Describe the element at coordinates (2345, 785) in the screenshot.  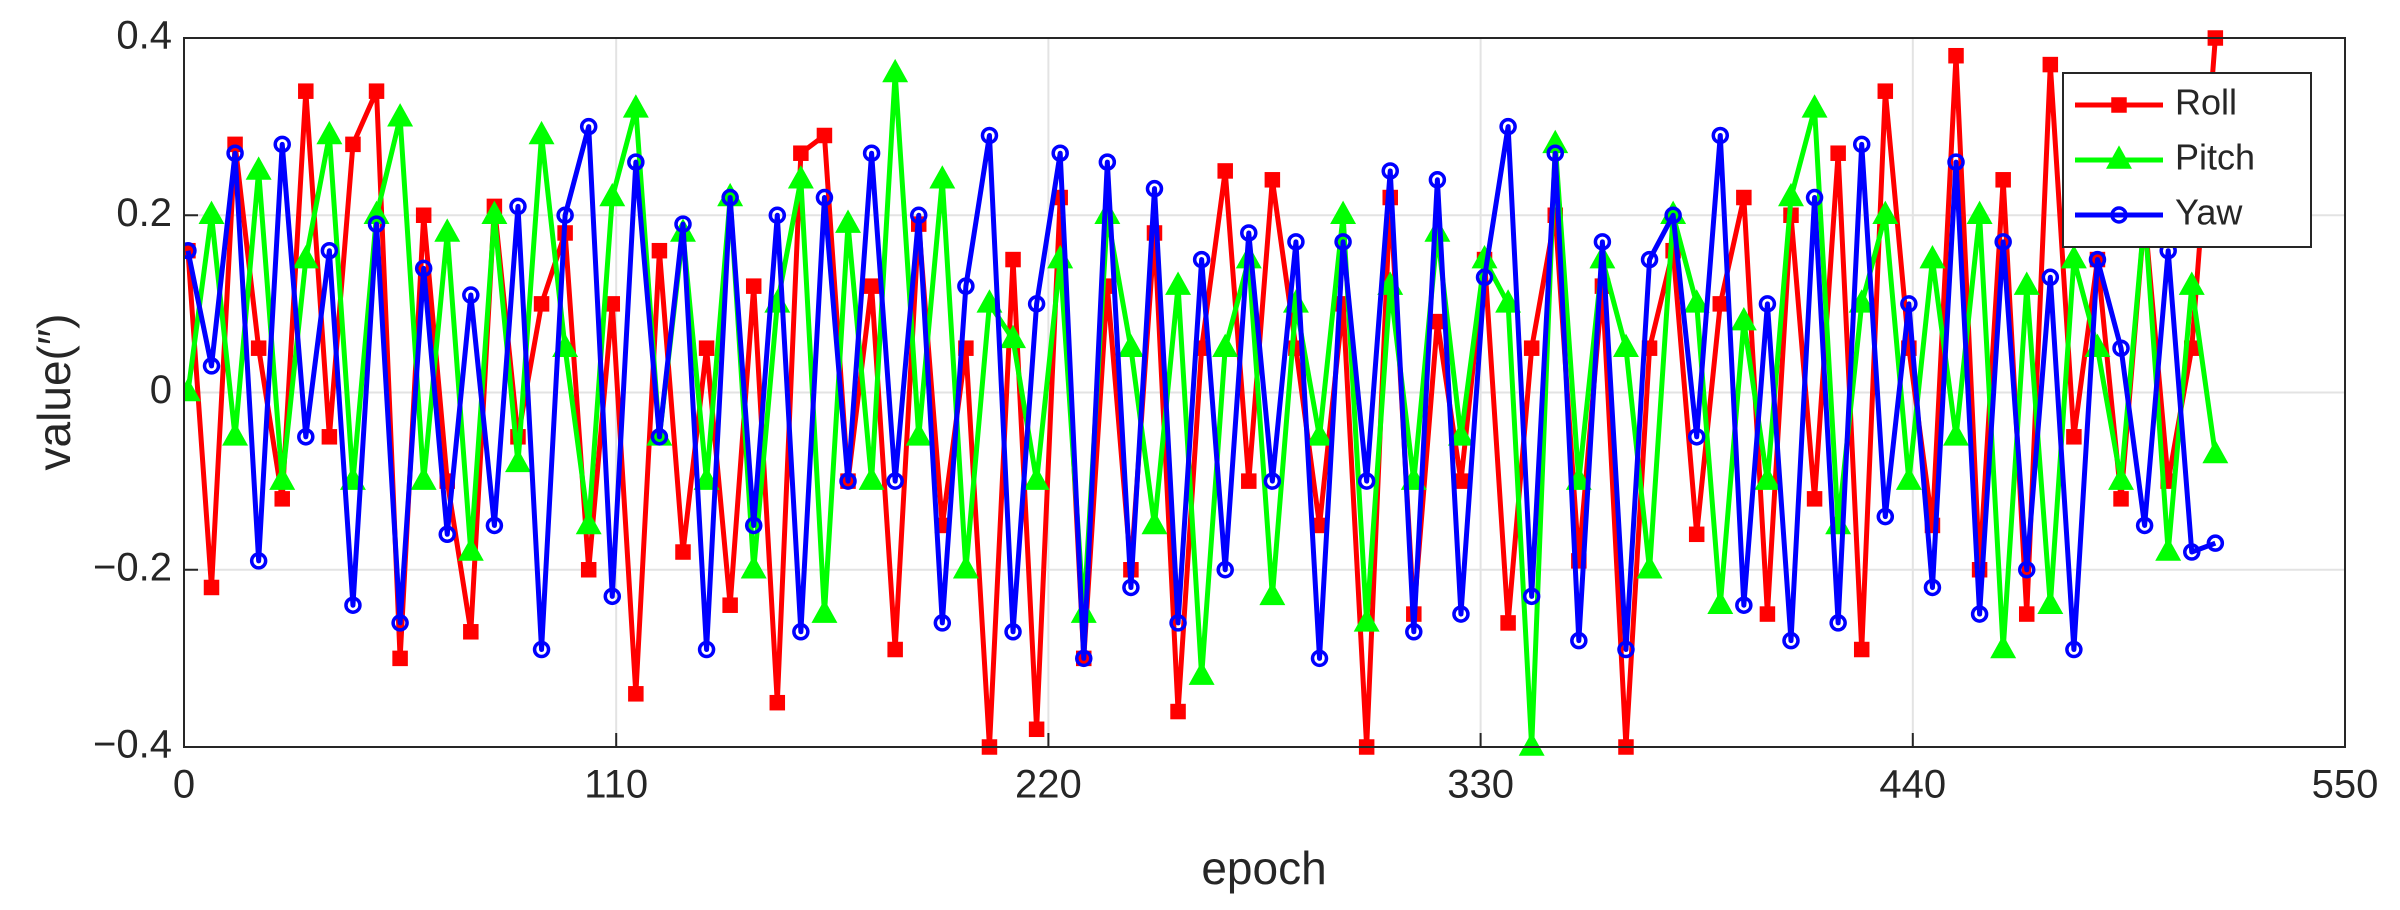
I see `x-tick-label: 550` at that location.